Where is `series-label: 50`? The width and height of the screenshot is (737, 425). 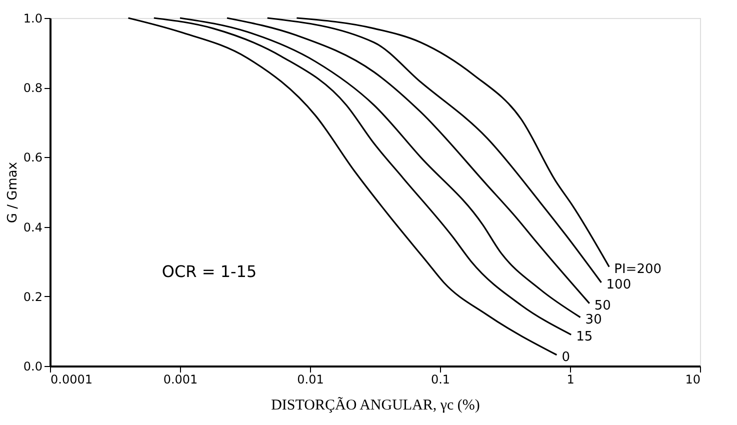 series-label: 50 is located at coordinates (602, 306).